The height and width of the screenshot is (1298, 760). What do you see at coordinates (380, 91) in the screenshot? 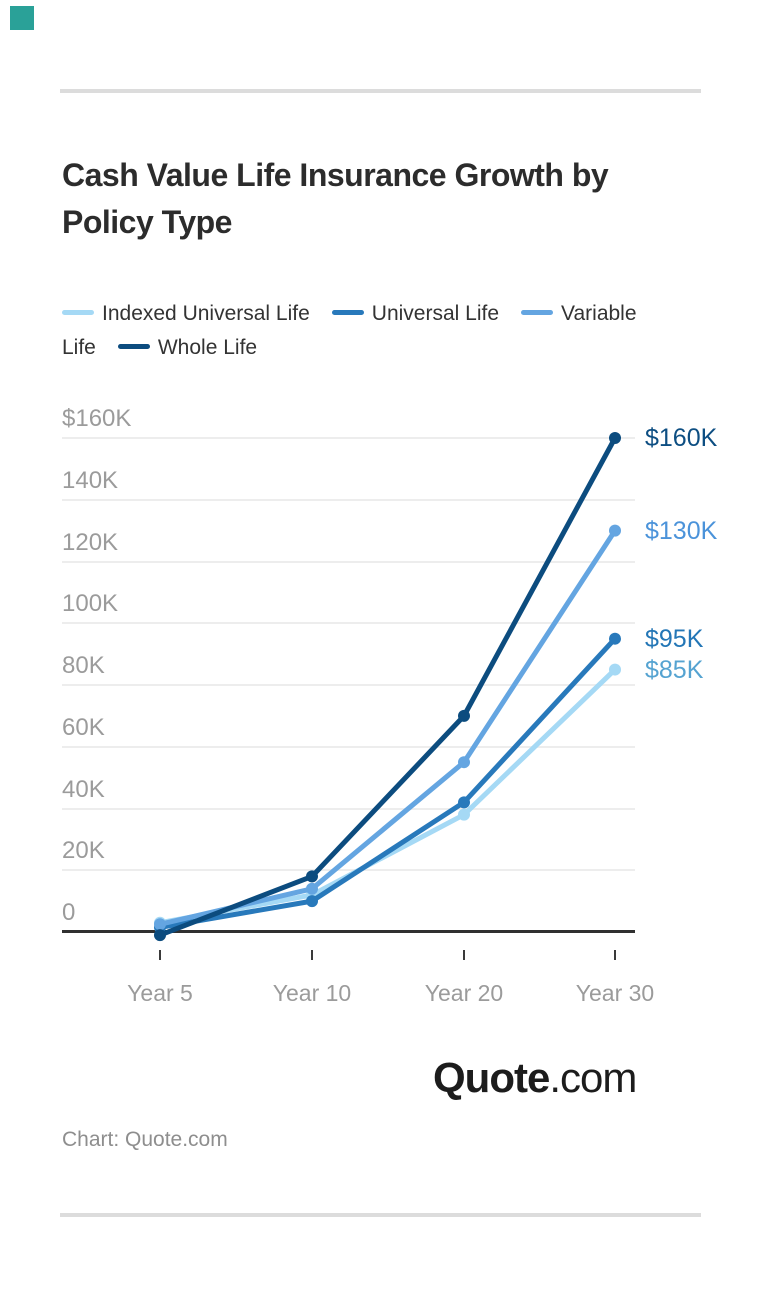
I see `top-divider` at bounding box center [380, 91].